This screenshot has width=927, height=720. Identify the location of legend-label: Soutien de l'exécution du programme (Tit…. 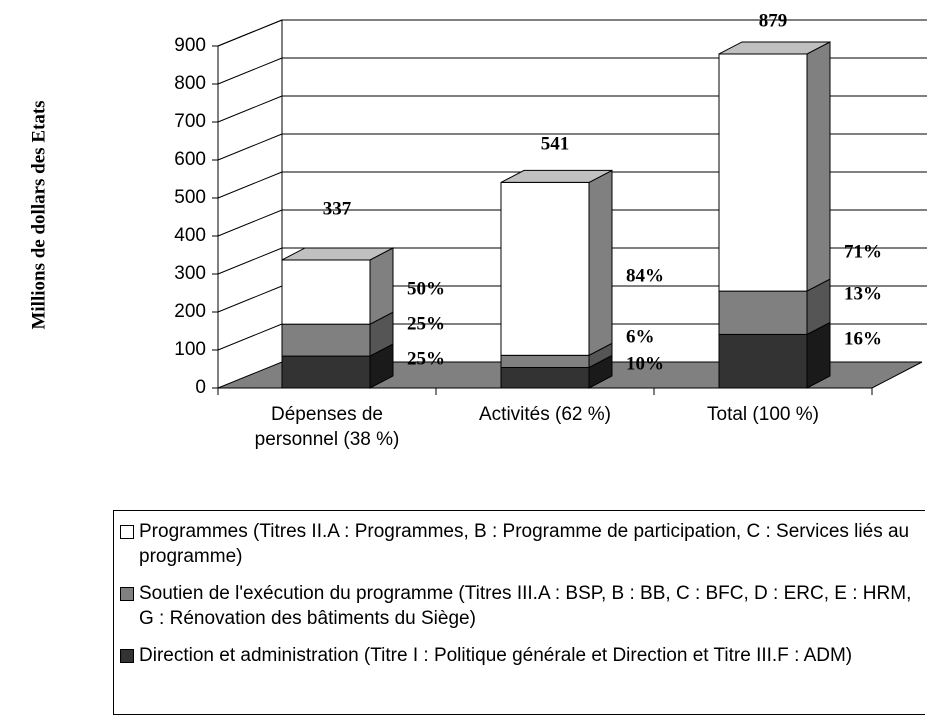
(525, 606).